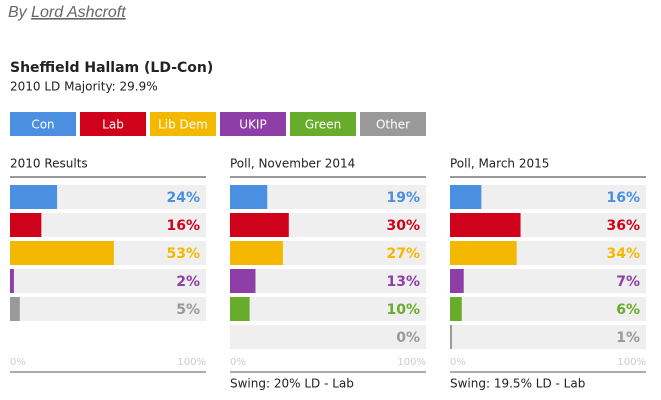  I want to click on legend-label: Con, so click(42, 125).